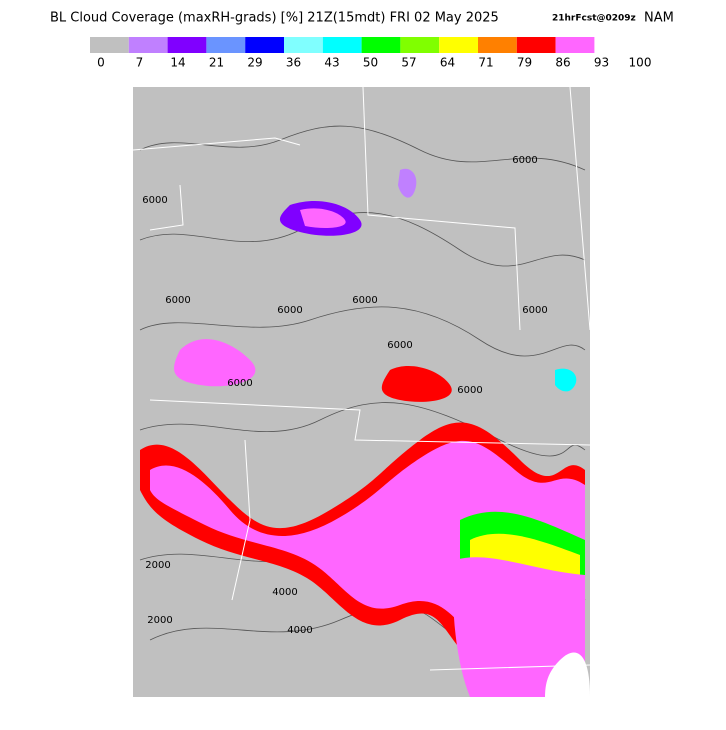 Image resolution: width=726 pixels, height=730 pixels. I want to click on colorbar-label: 93, so click(601, 63).